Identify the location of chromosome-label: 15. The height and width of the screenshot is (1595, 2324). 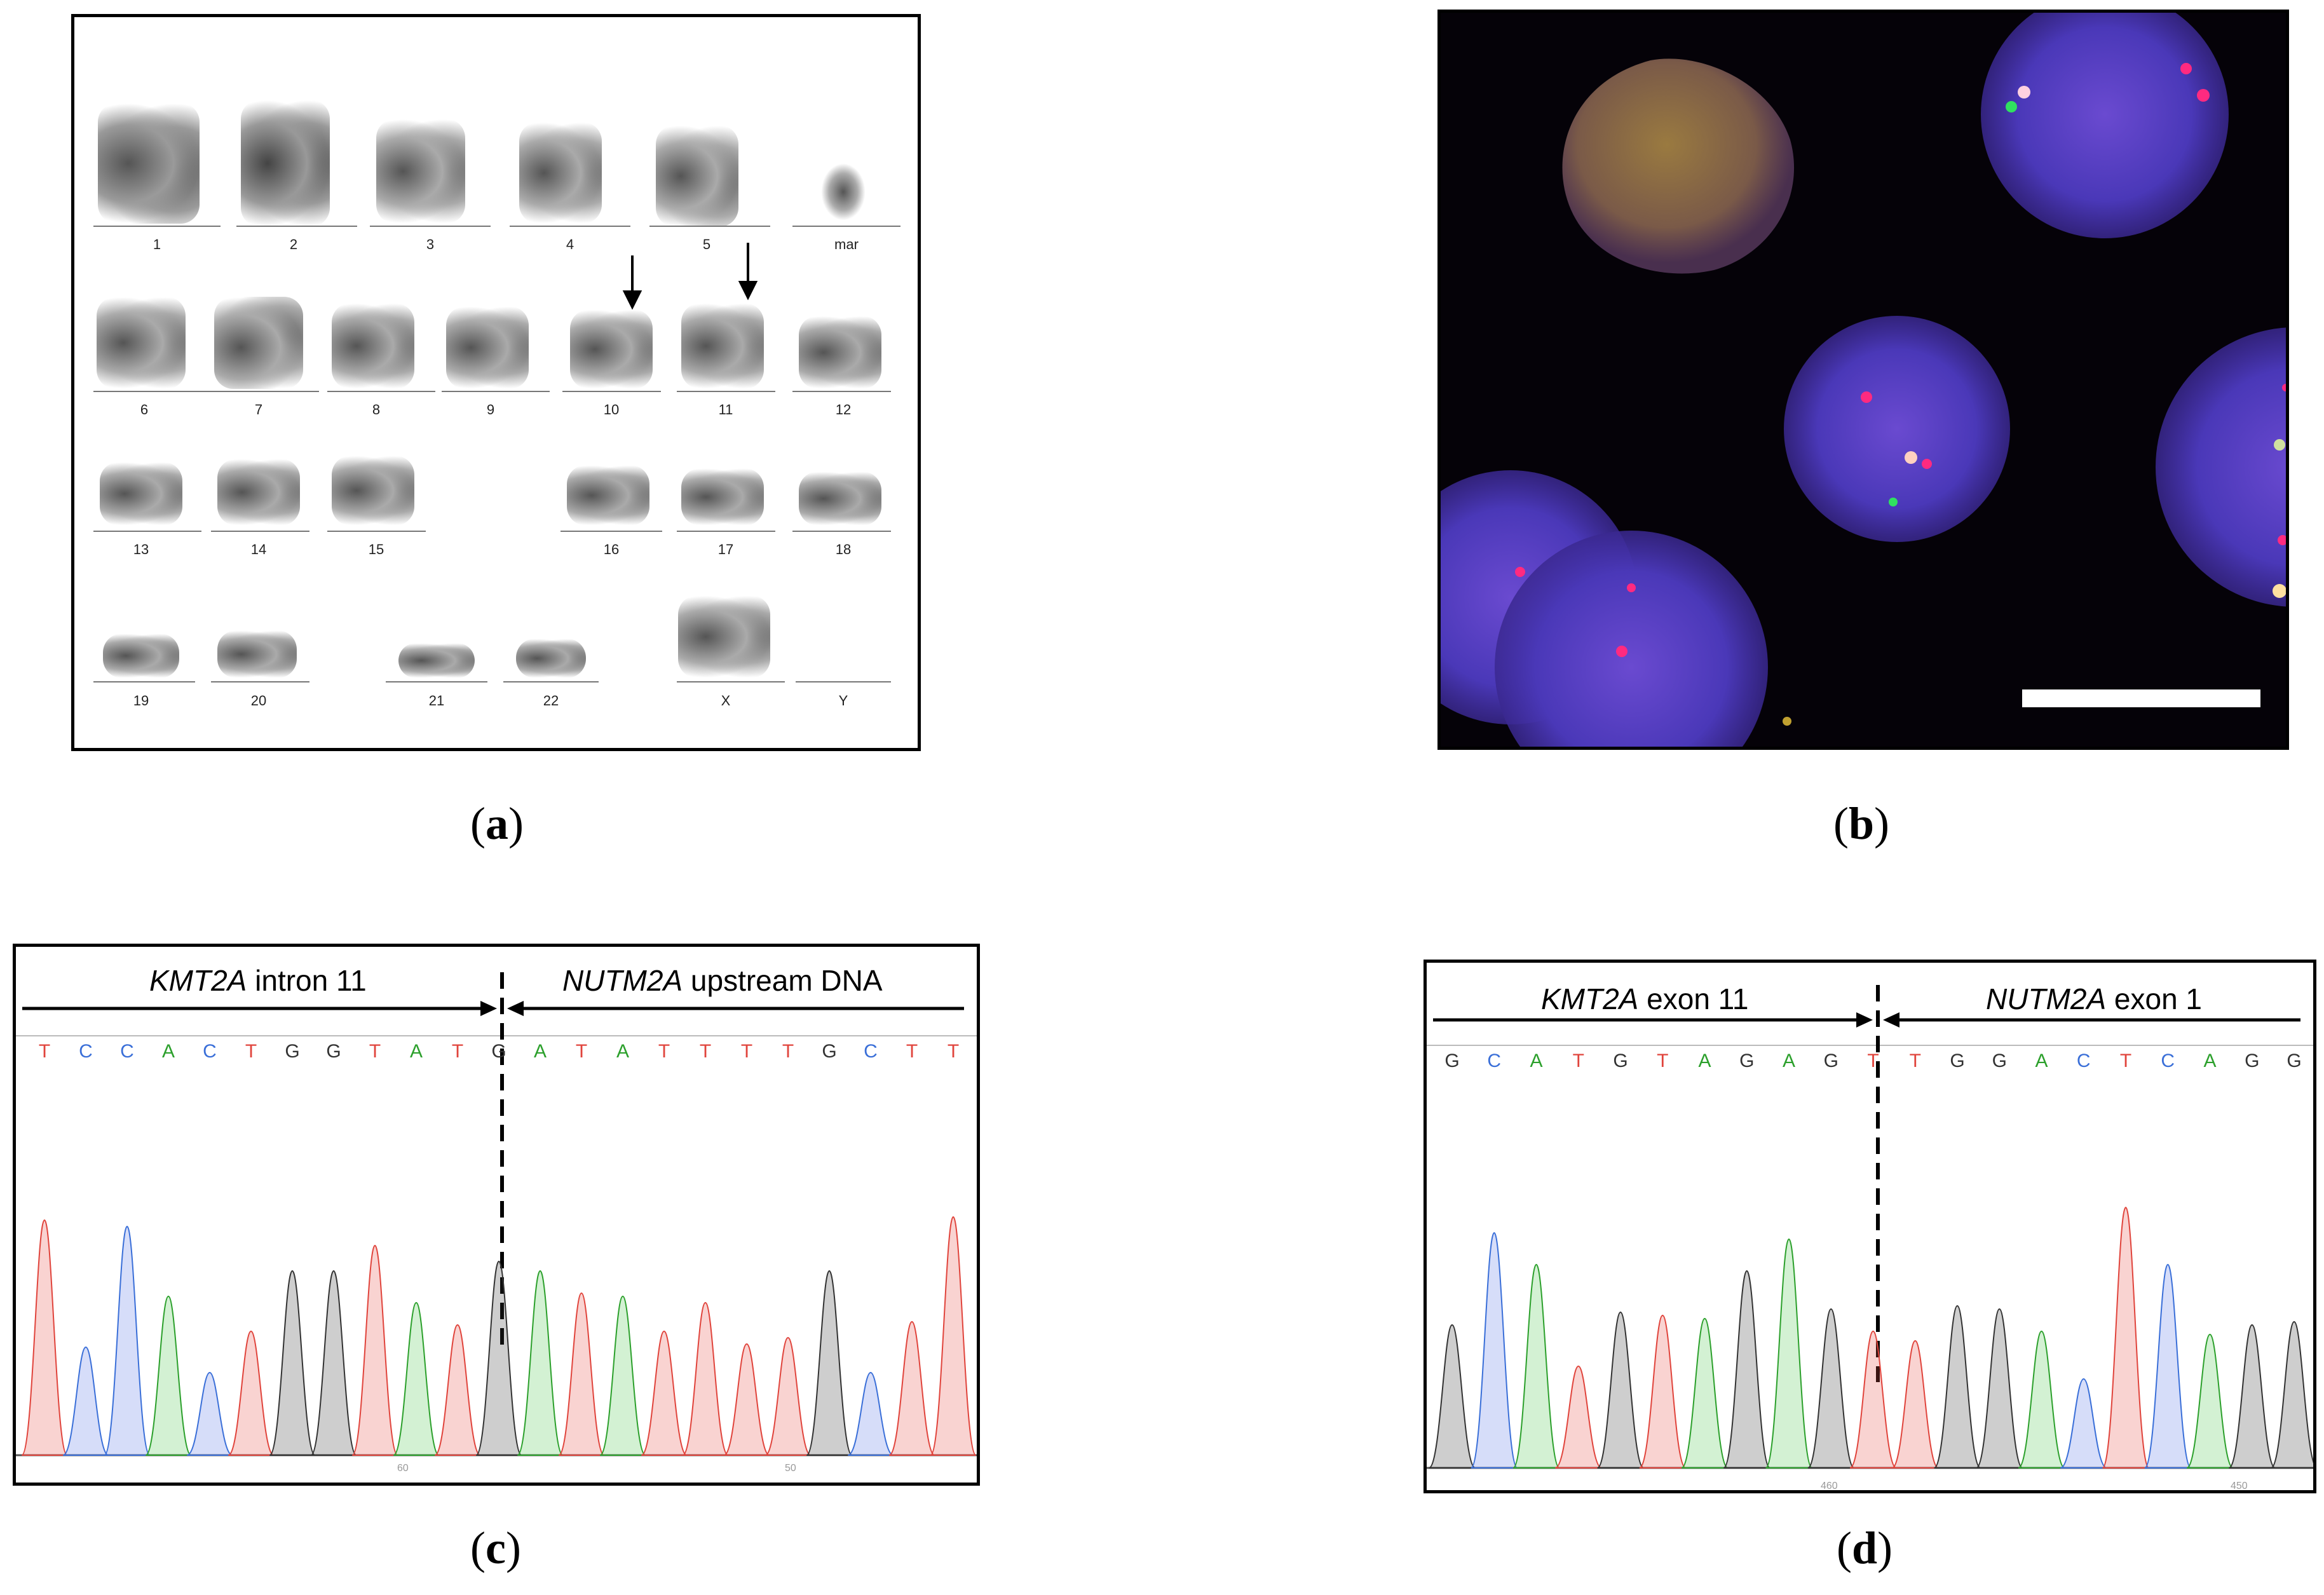
(376, 549).